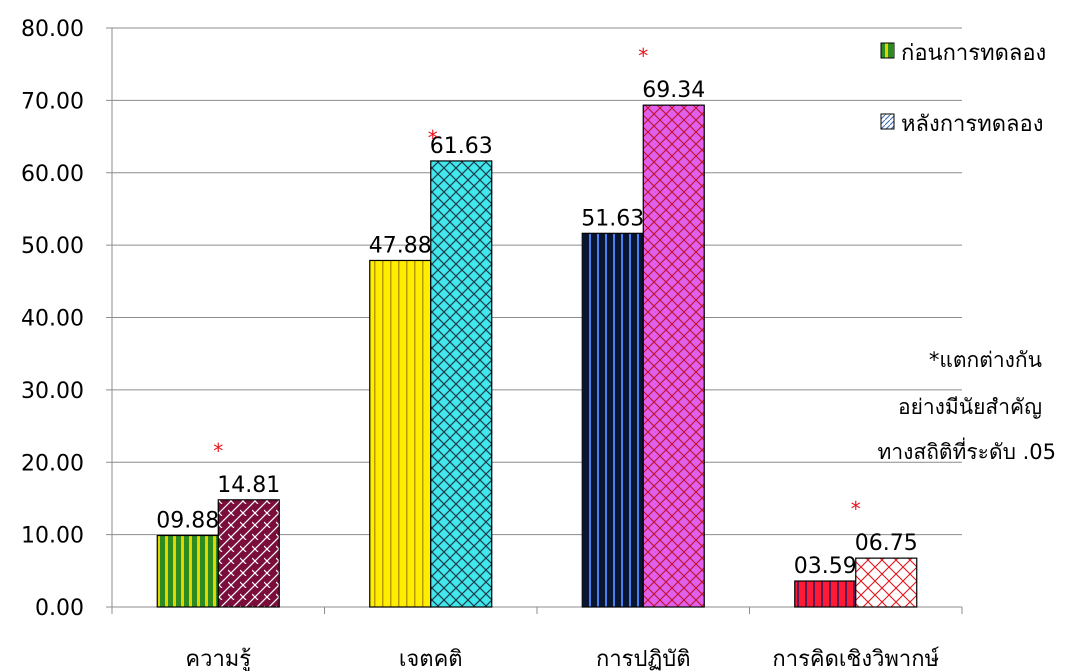  Describe the element at coordinates (52, 101) in the screenshot. I see `y-tick-label: 70.00` at that location.